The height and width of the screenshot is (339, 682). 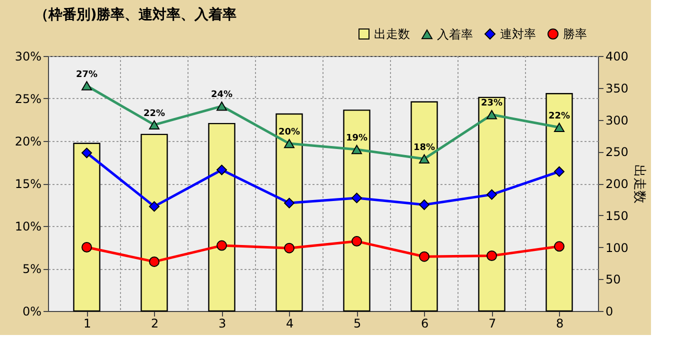 What do you see at coordinates (357, 139) in the screenshot?
I see `data-label: 19%` at bounding box center [357, 139].